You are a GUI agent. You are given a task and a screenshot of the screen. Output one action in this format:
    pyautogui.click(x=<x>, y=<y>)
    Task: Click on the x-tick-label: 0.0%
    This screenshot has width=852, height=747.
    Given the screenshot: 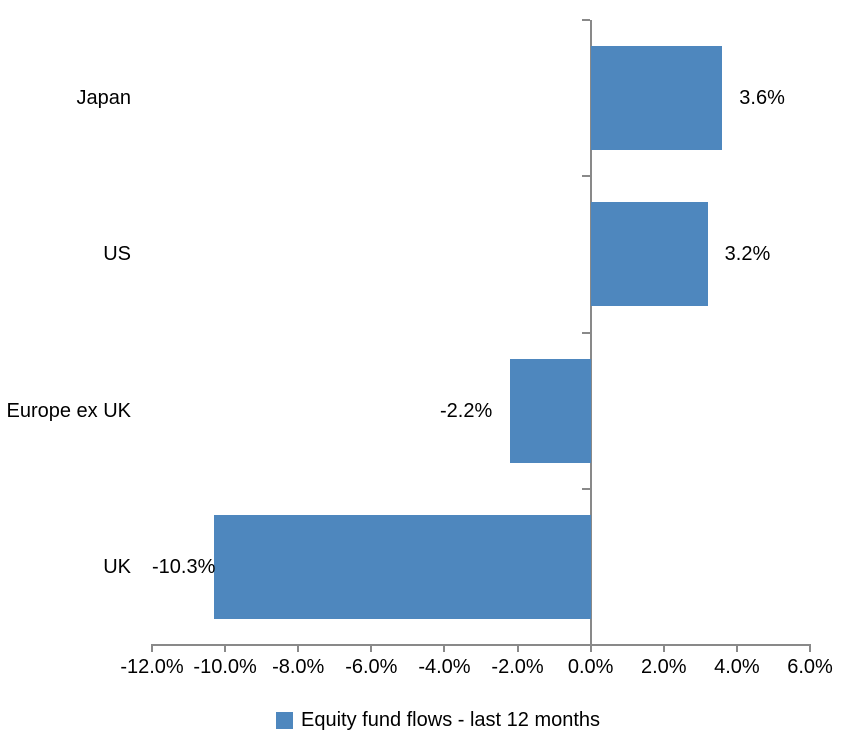 What is the action you would take?
    pyautogui.click(x=590, y=667)
    